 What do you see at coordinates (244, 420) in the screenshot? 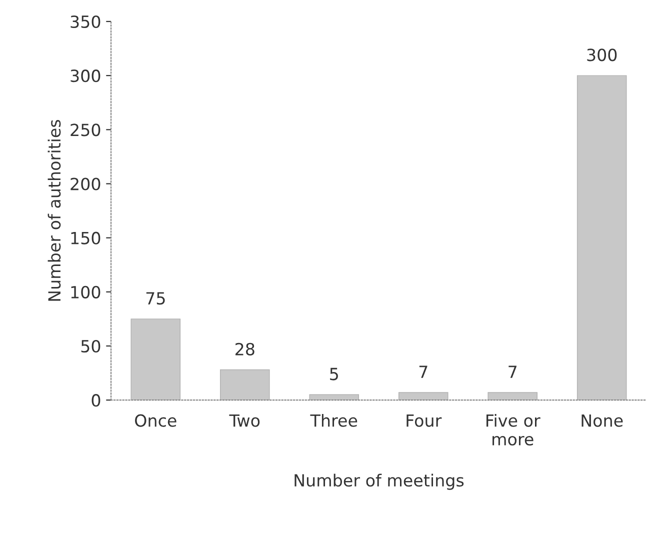
I see `x-tick-label: Two` at bounding box center [244, 420].